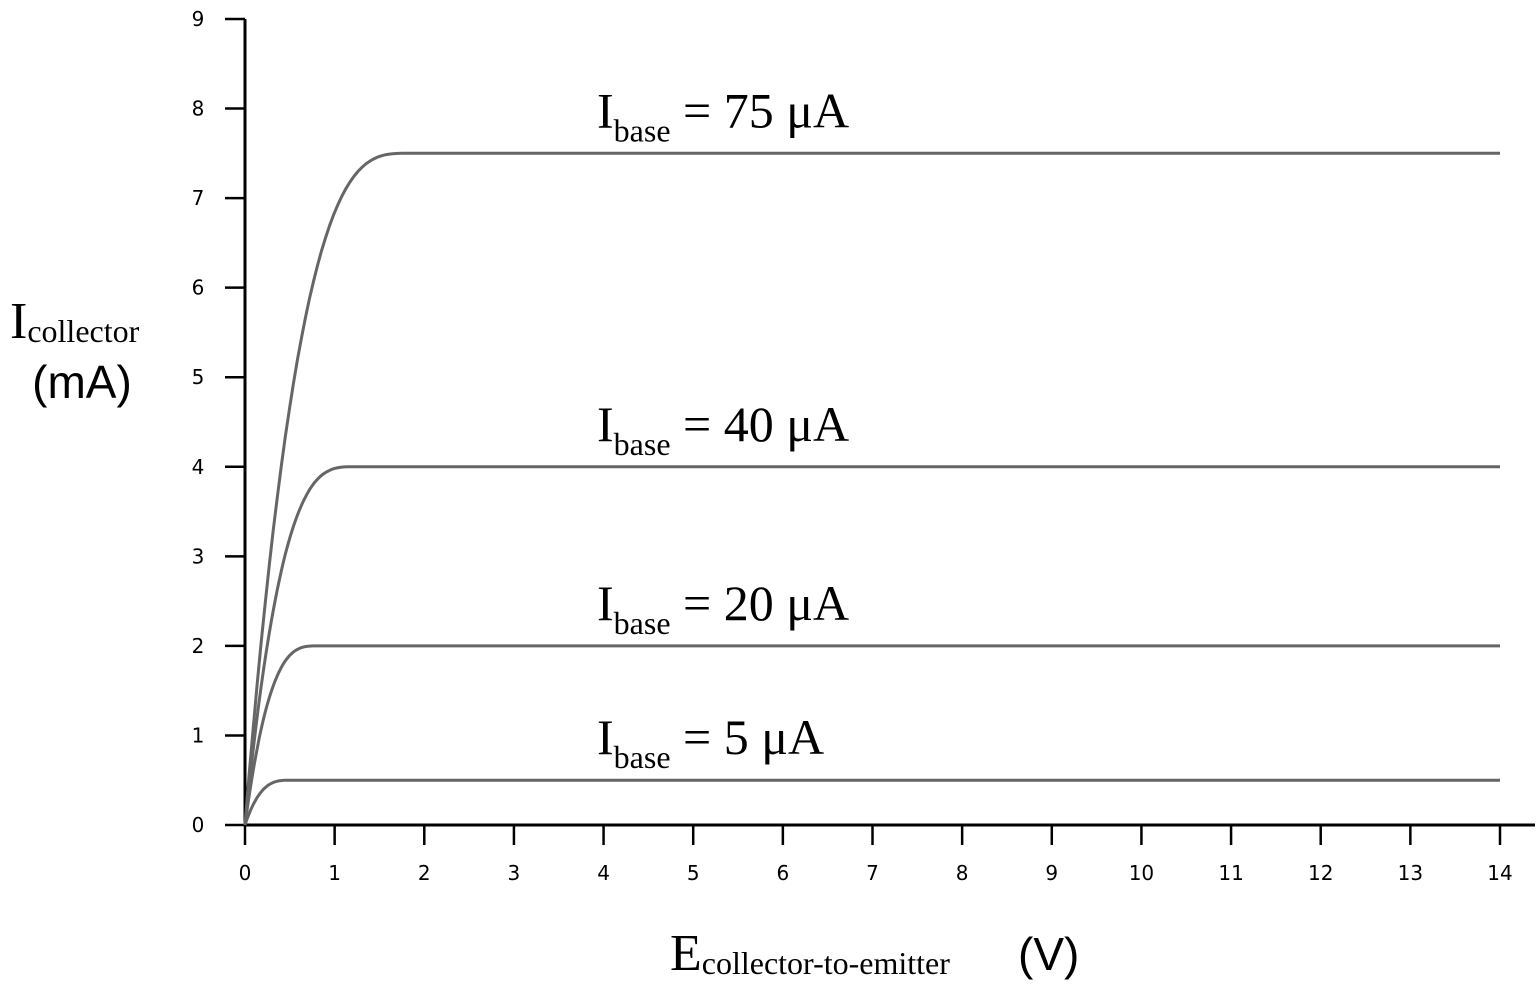 The image size is (1537, 988). Describe the element at coordinates (198, 467) in the screenshot. I see `y-tick-label: 4` at that location.